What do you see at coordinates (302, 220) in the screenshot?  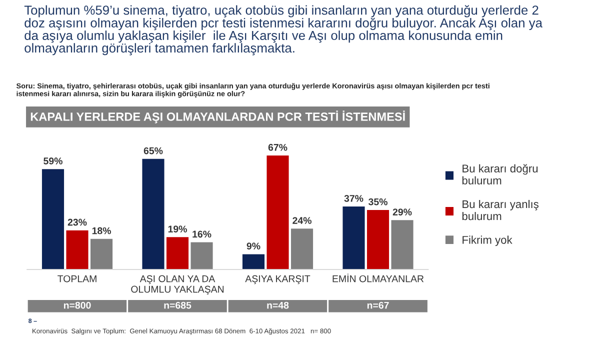 I see `data-label: 24%` at bounding box center [302, 220].